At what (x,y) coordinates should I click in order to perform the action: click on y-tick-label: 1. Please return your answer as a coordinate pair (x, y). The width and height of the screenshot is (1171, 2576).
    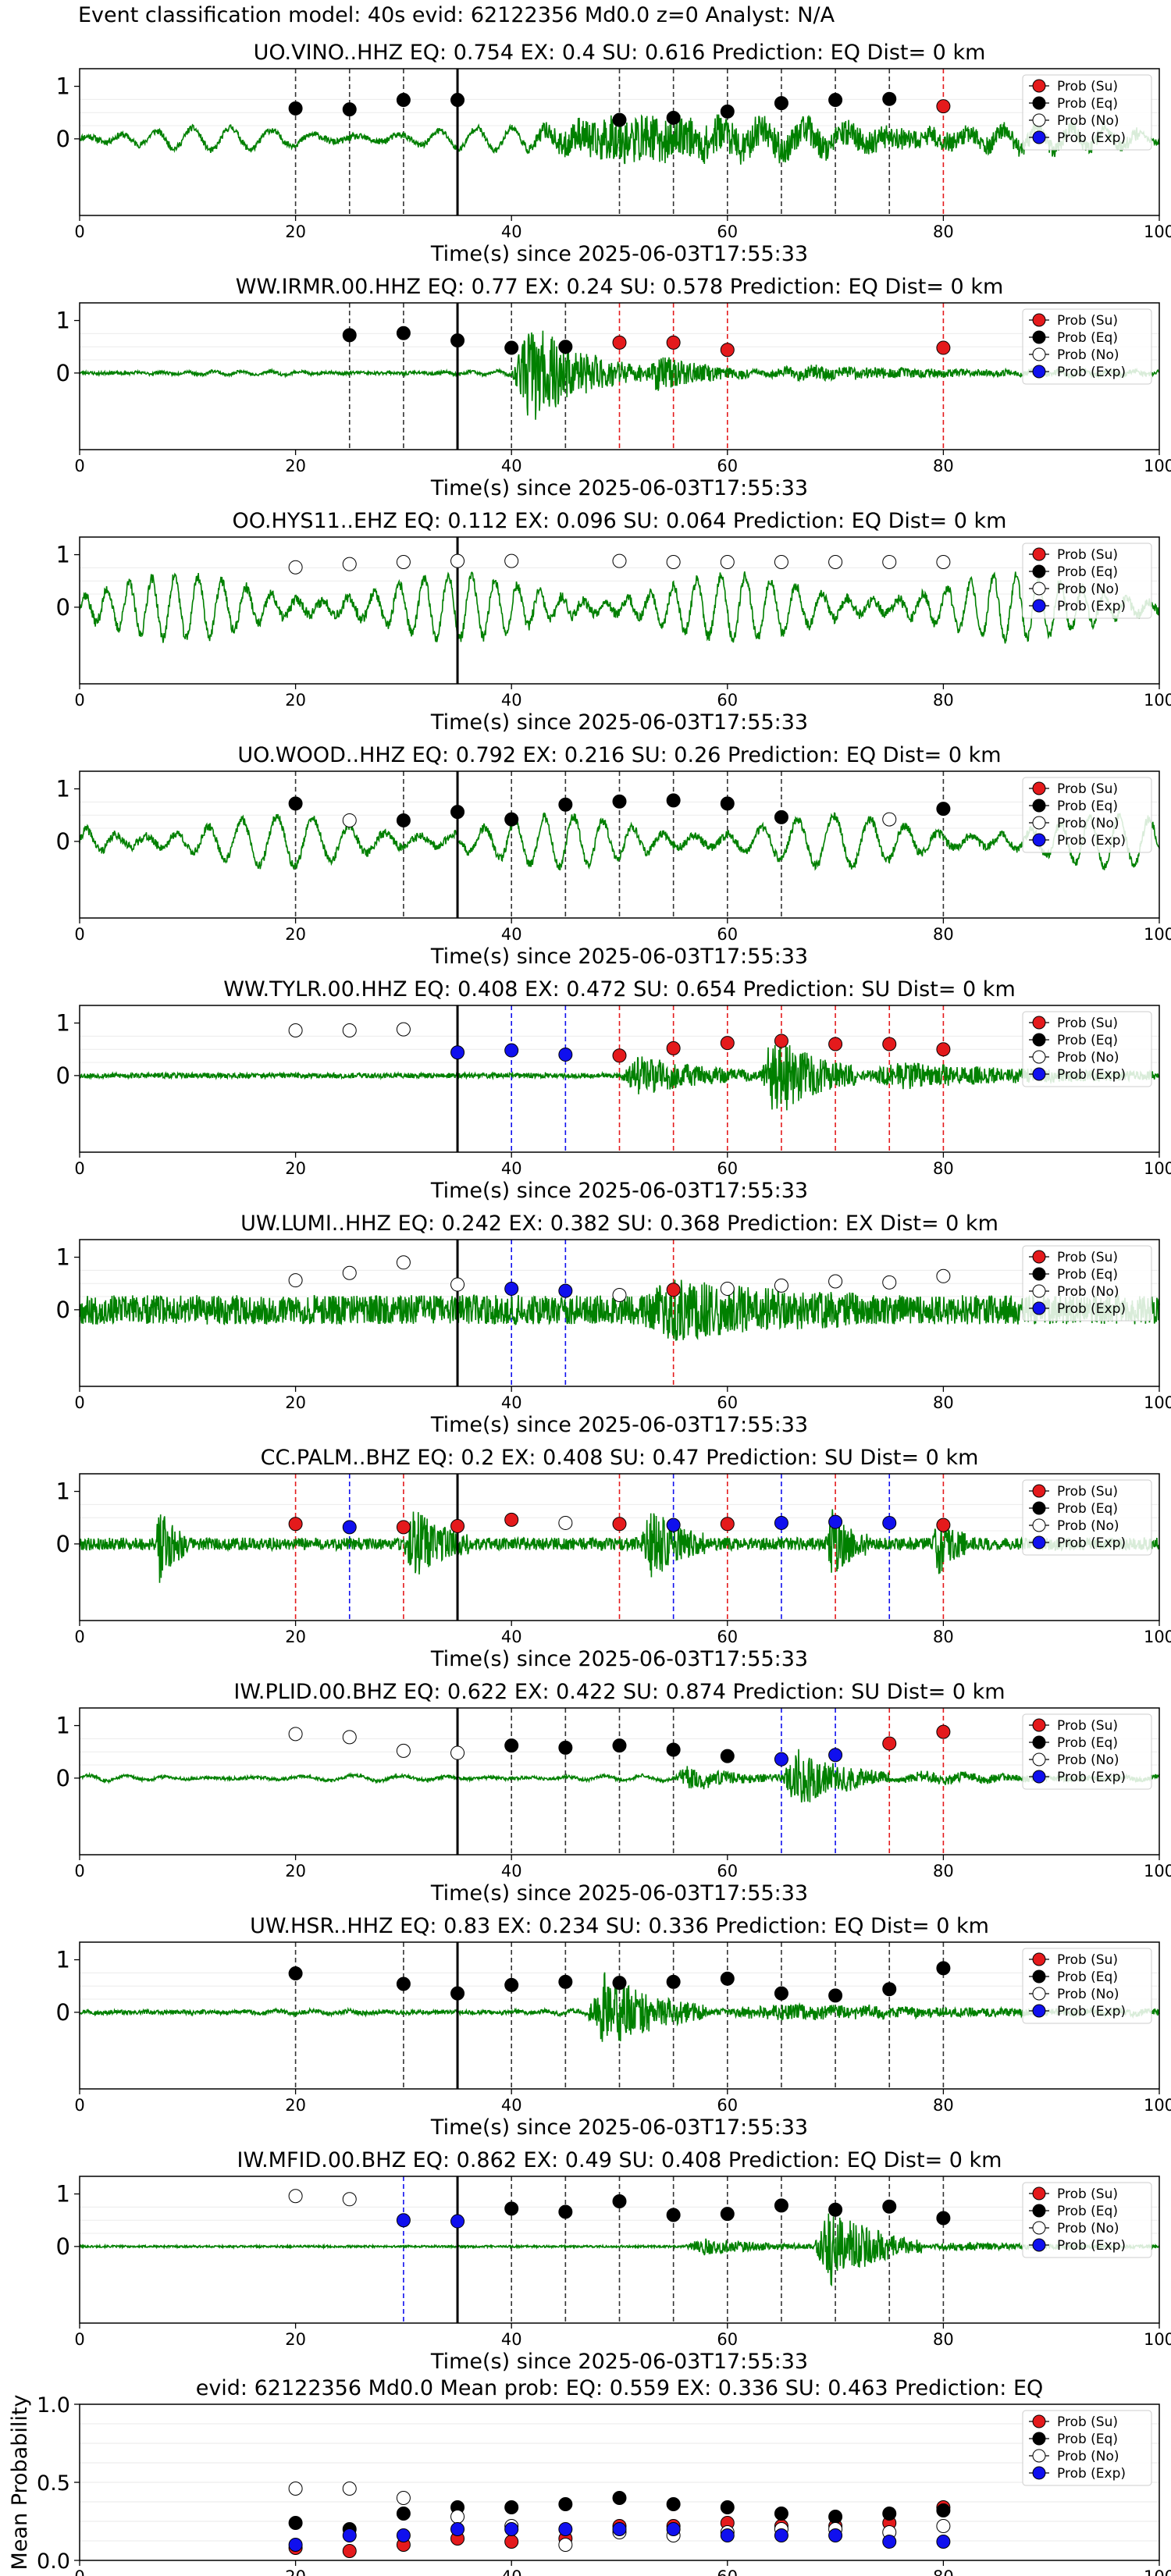
    Looking at the image, I should click on (63, 321).